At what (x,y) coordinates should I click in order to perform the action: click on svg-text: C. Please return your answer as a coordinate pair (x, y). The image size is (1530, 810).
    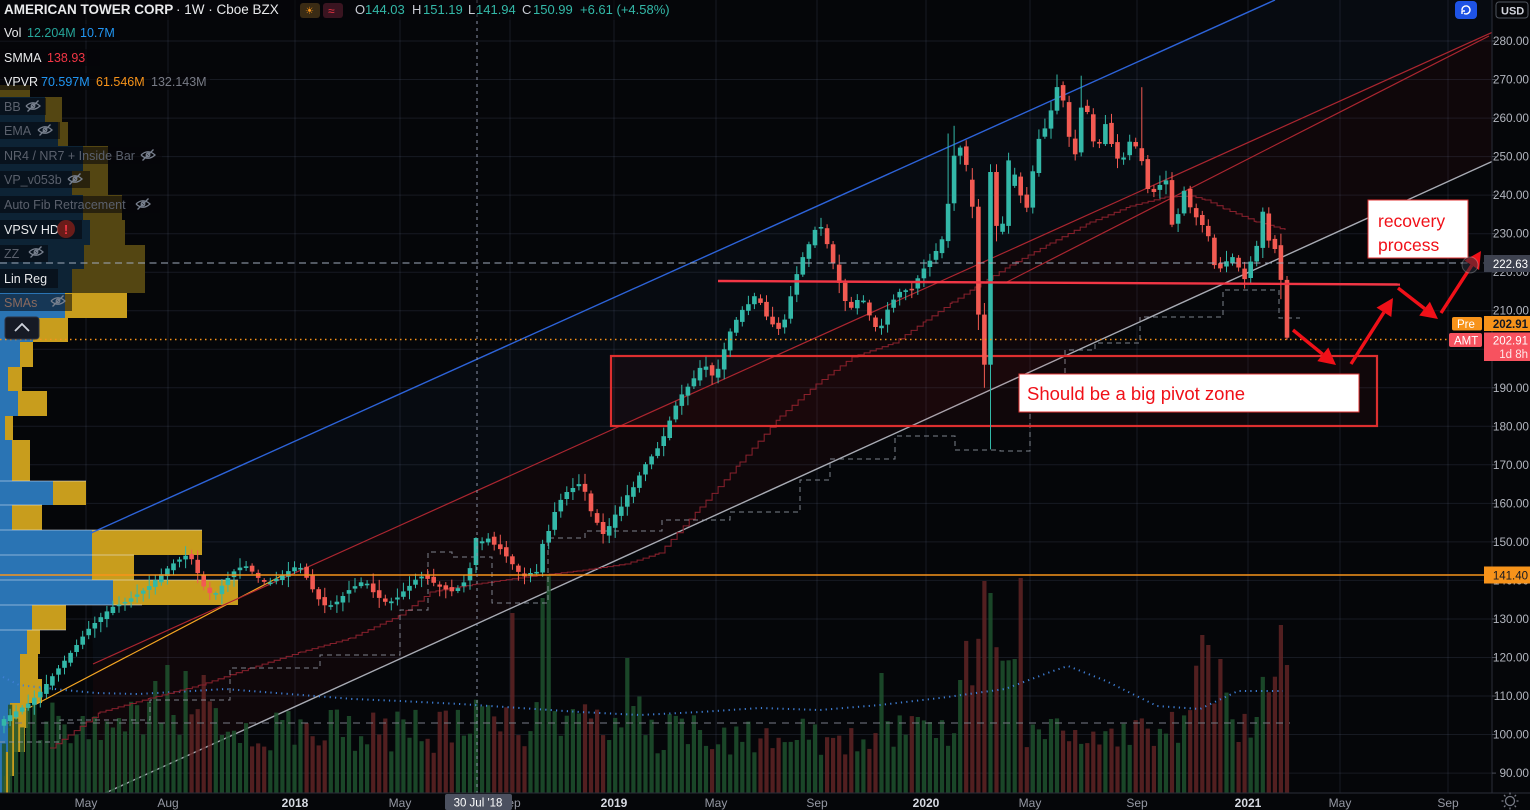
    Looking at the image, I should click on (526, 9).